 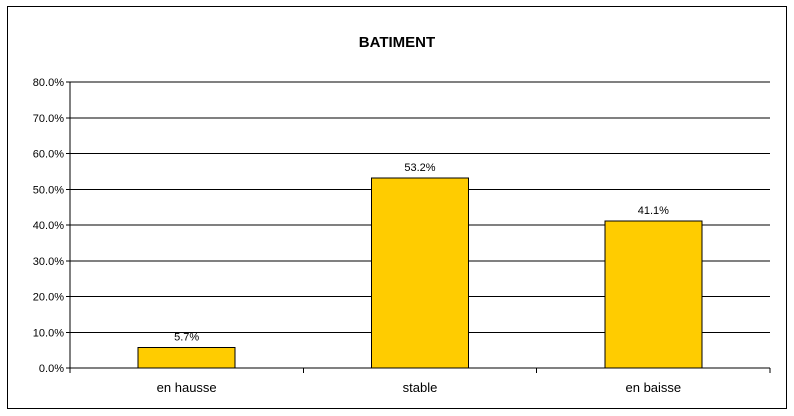 I want to click on x-category-label: en hausse, so click(x=187, y=387).